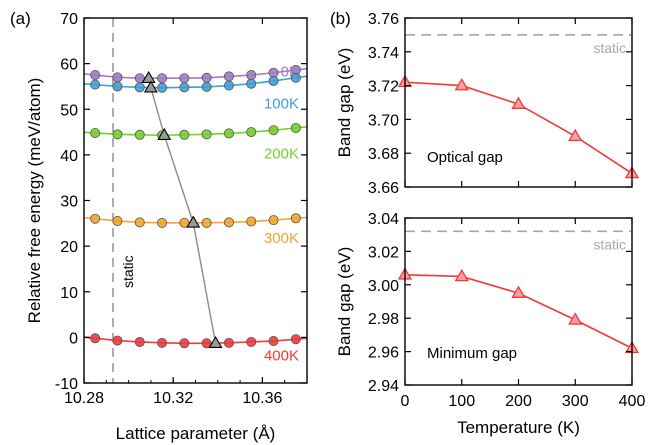 The height and width of the screenshot is (445, 664). I want to click on y-tick-label: 2.94, so click(383, 386).